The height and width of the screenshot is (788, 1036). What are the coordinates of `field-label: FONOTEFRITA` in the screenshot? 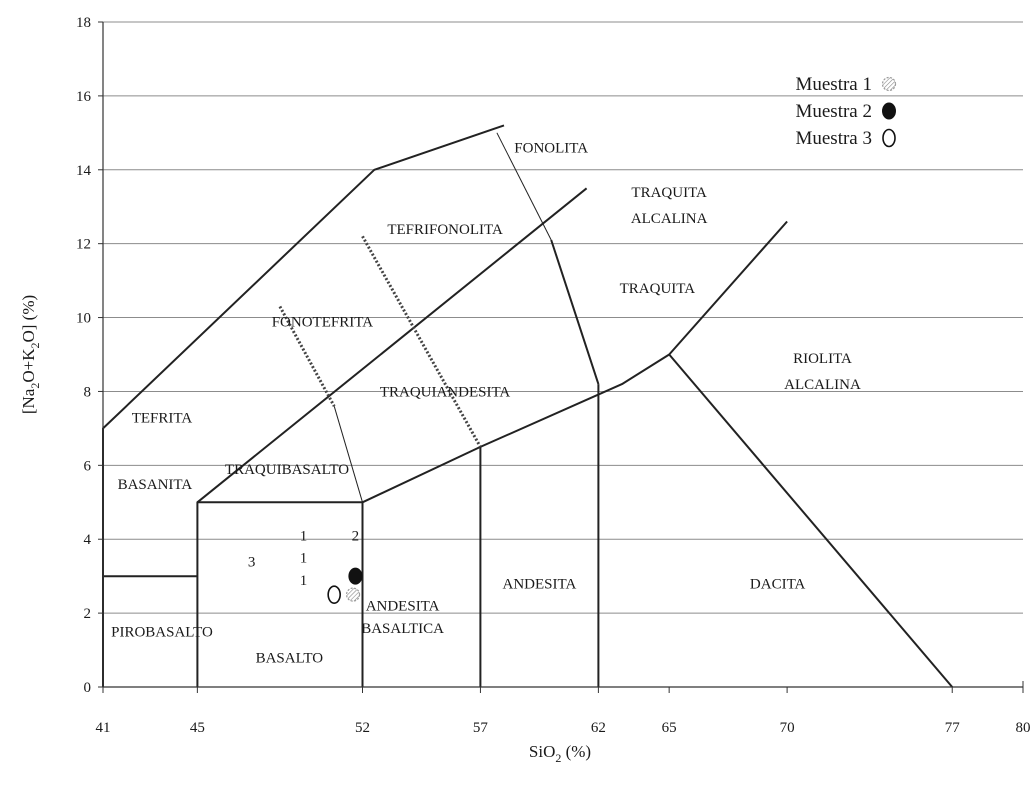 It's located at (322, 322).